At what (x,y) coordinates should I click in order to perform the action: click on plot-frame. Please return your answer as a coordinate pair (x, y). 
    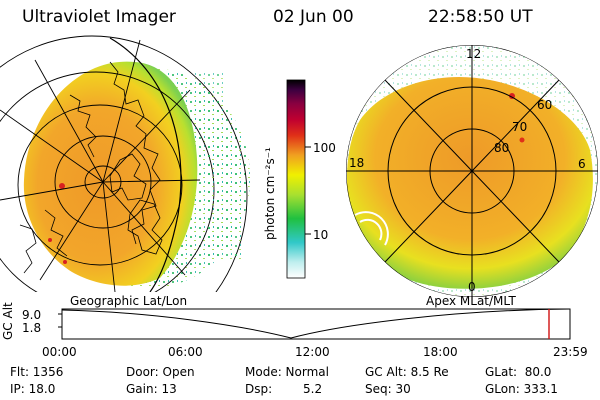
    Looking at the image, I should click on (316, 324).